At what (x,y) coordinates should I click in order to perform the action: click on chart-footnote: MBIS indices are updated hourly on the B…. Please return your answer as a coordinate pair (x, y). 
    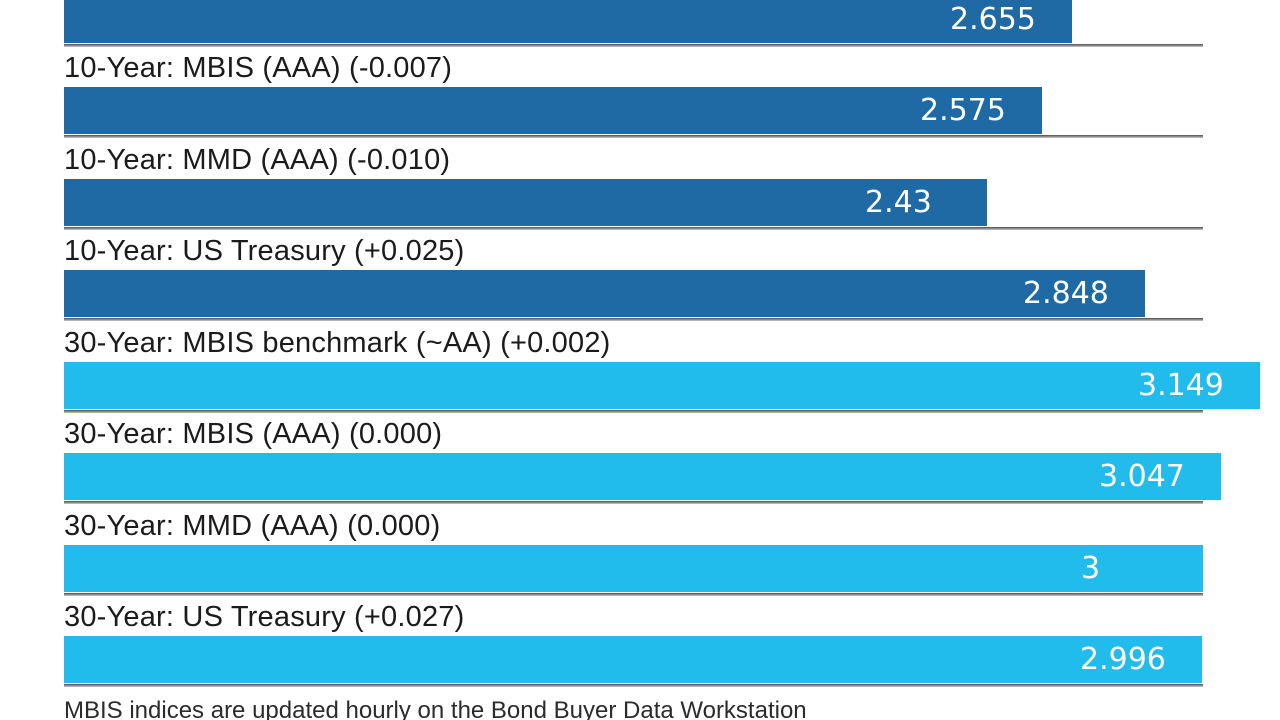
    Looking at the image, I should click on (435, 708).